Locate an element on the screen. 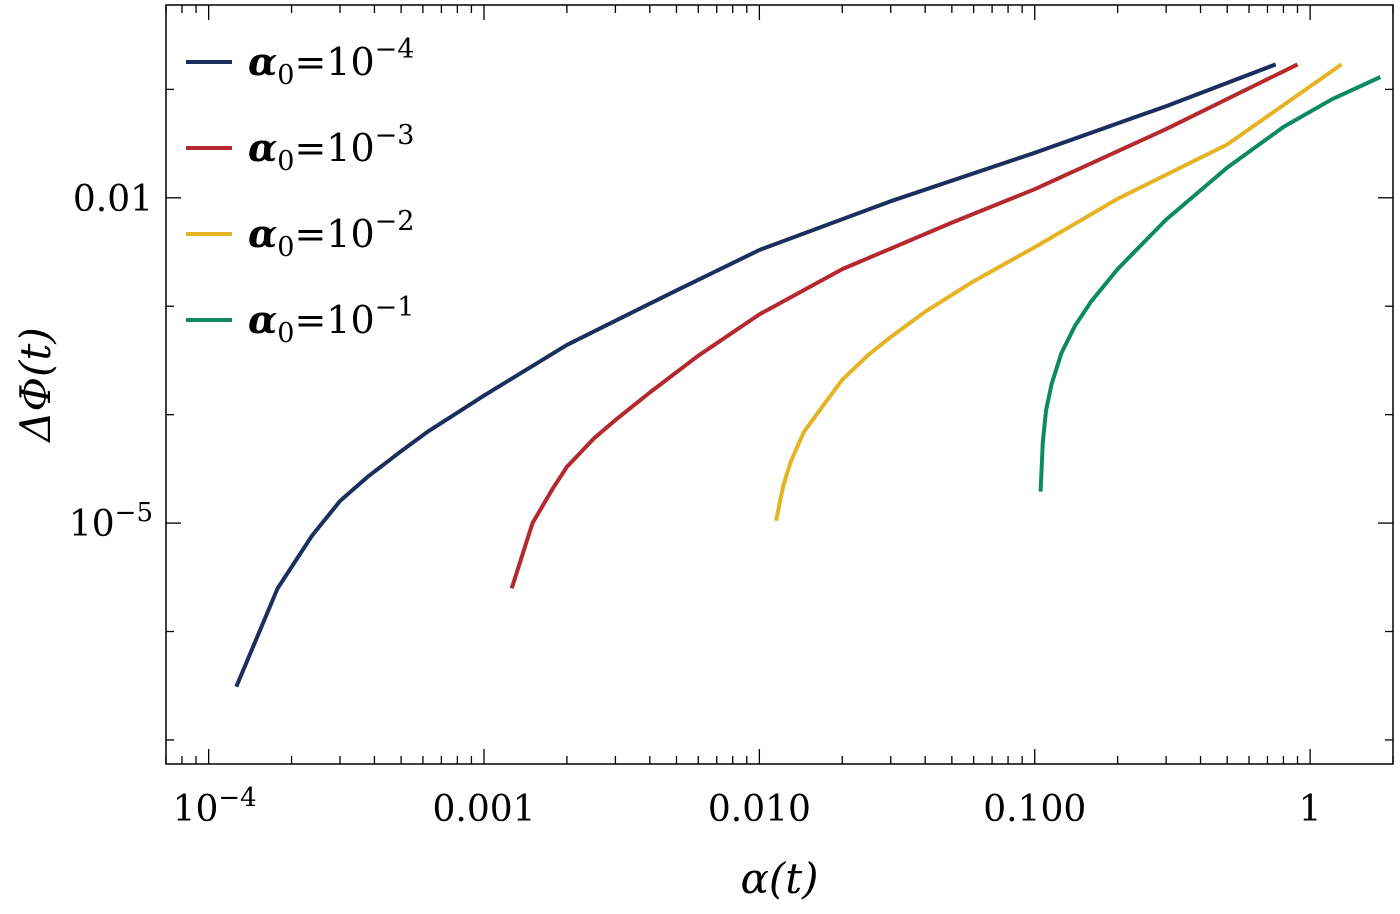 The image size is (1400, 914). x-axis-label: α(t) is located at coordinates (779, 878).